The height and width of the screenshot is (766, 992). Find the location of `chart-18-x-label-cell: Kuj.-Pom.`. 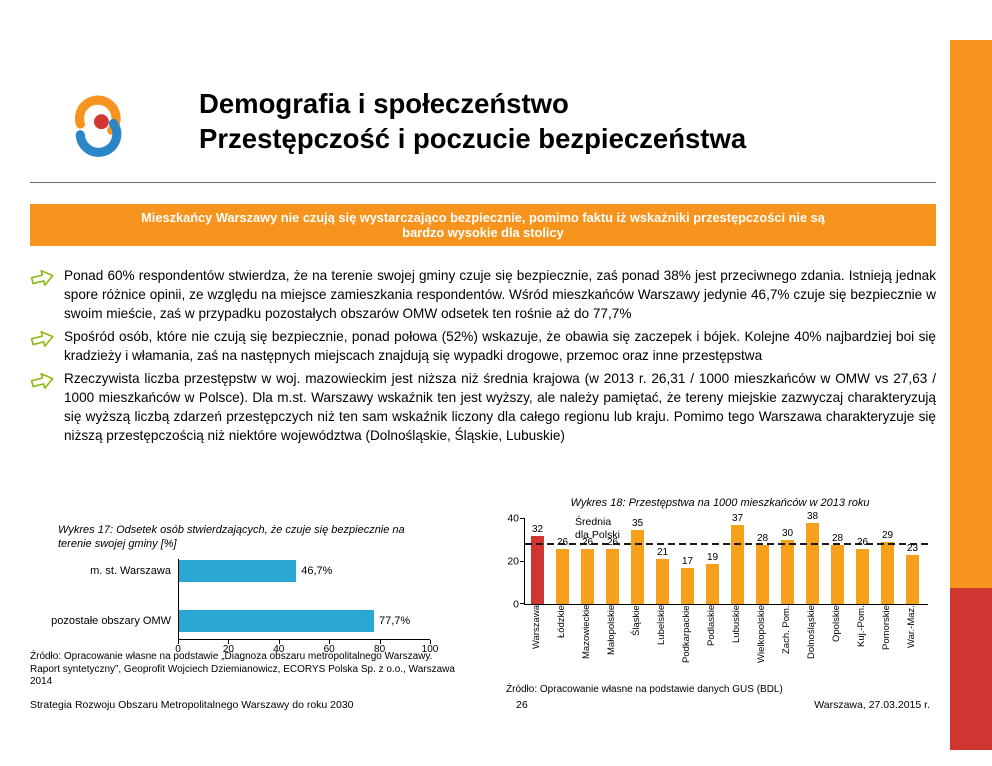

chart-18-x-label-cell: Kuj.-Pom. is located at coordinates (861, 643).